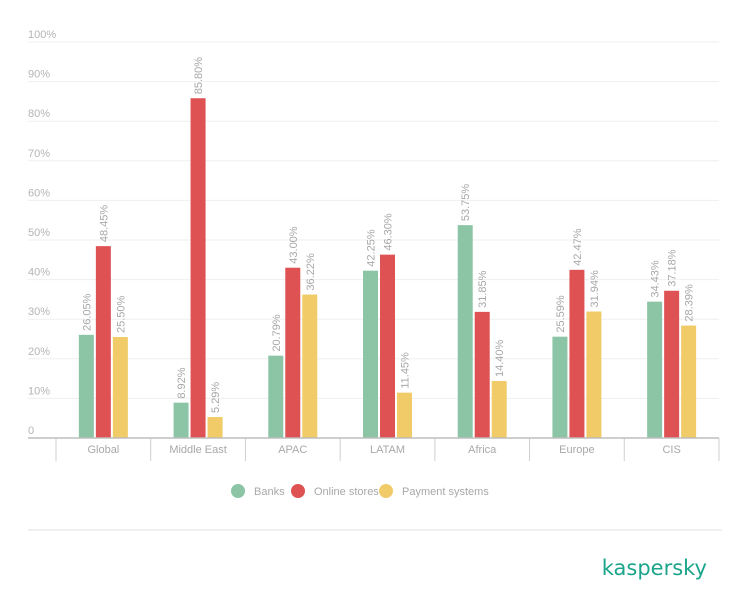 The height and width of the screenshot is (607, 750). What do you see at coordinates (372, 248) in the screenshot?
I see `data-label: 42.25%` at bounding box center [372, 248].